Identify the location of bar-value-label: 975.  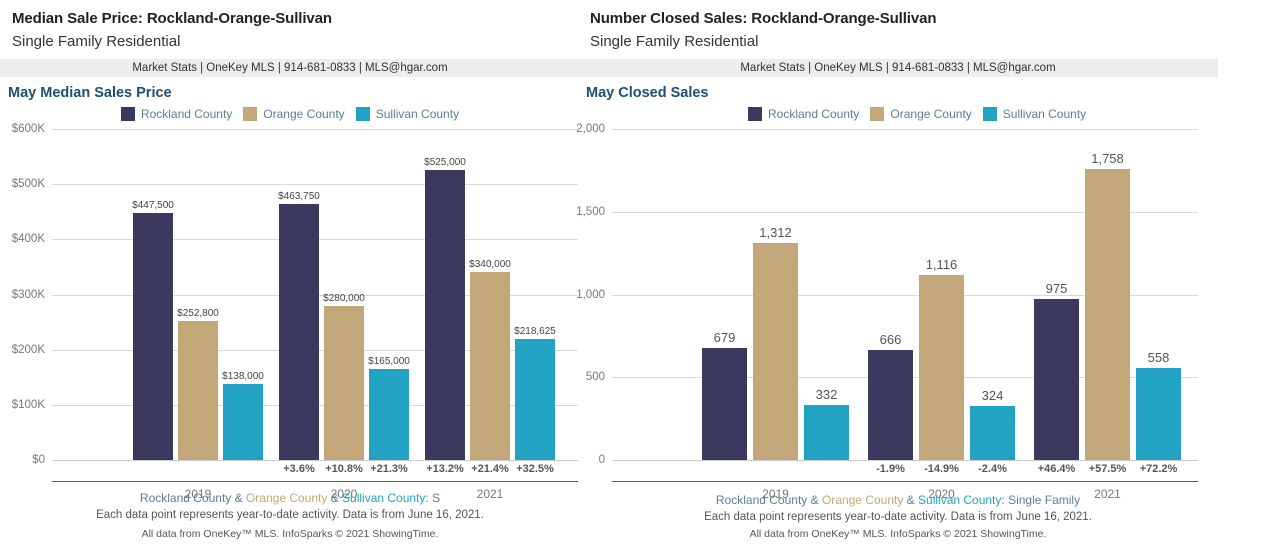
(1056, 288).